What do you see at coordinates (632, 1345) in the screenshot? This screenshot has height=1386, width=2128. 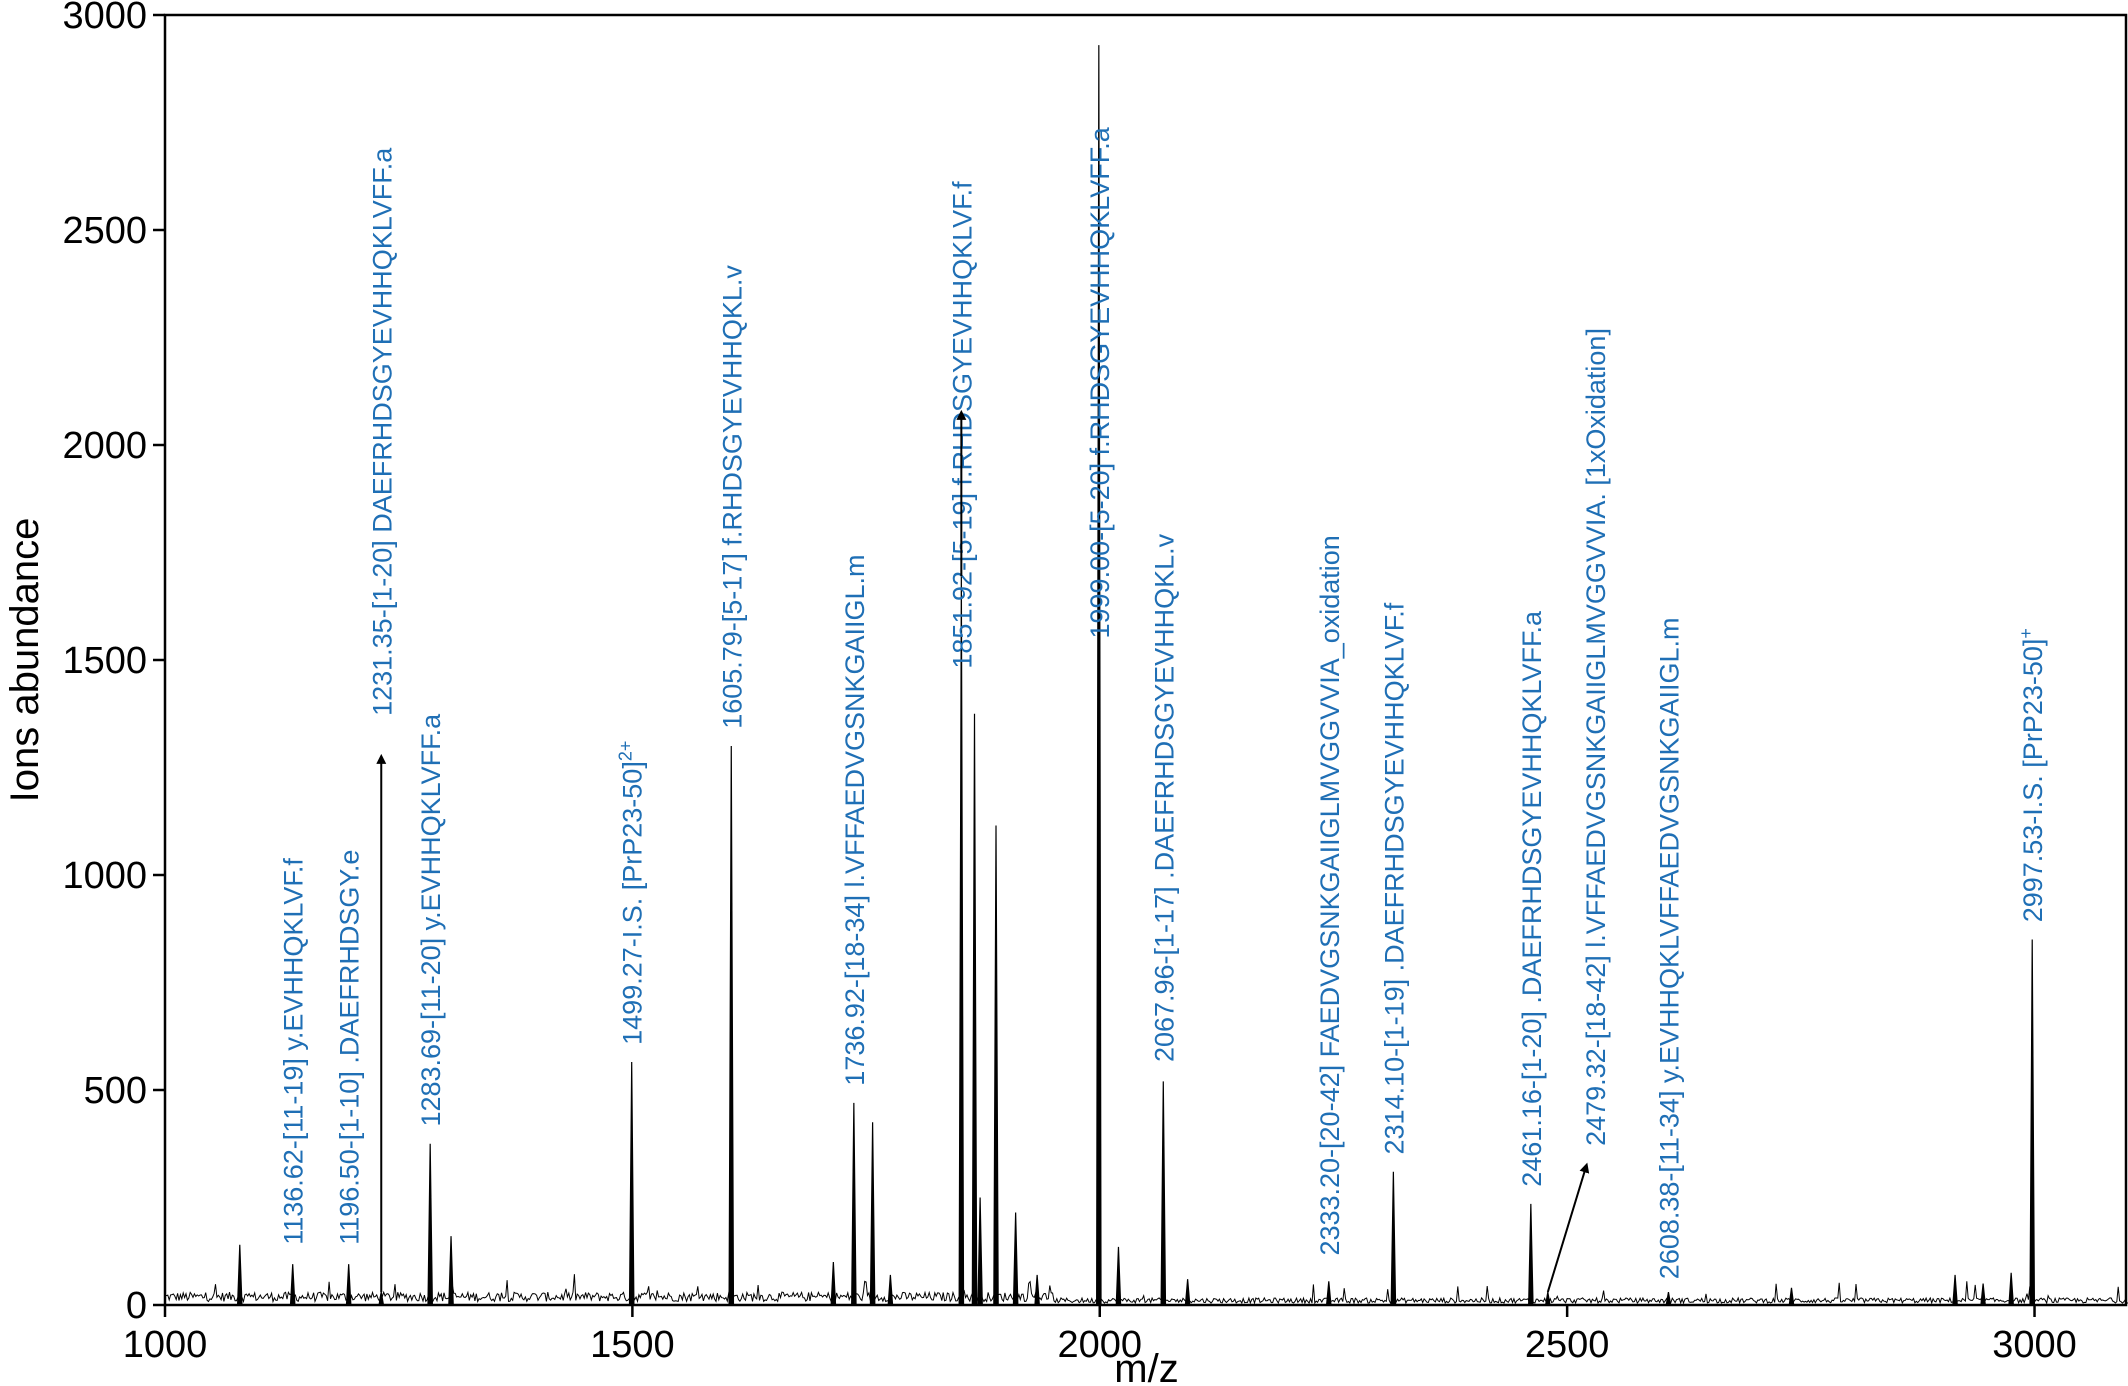 I see `x-tick-label: 1500` at bounding box center [632, 1345].